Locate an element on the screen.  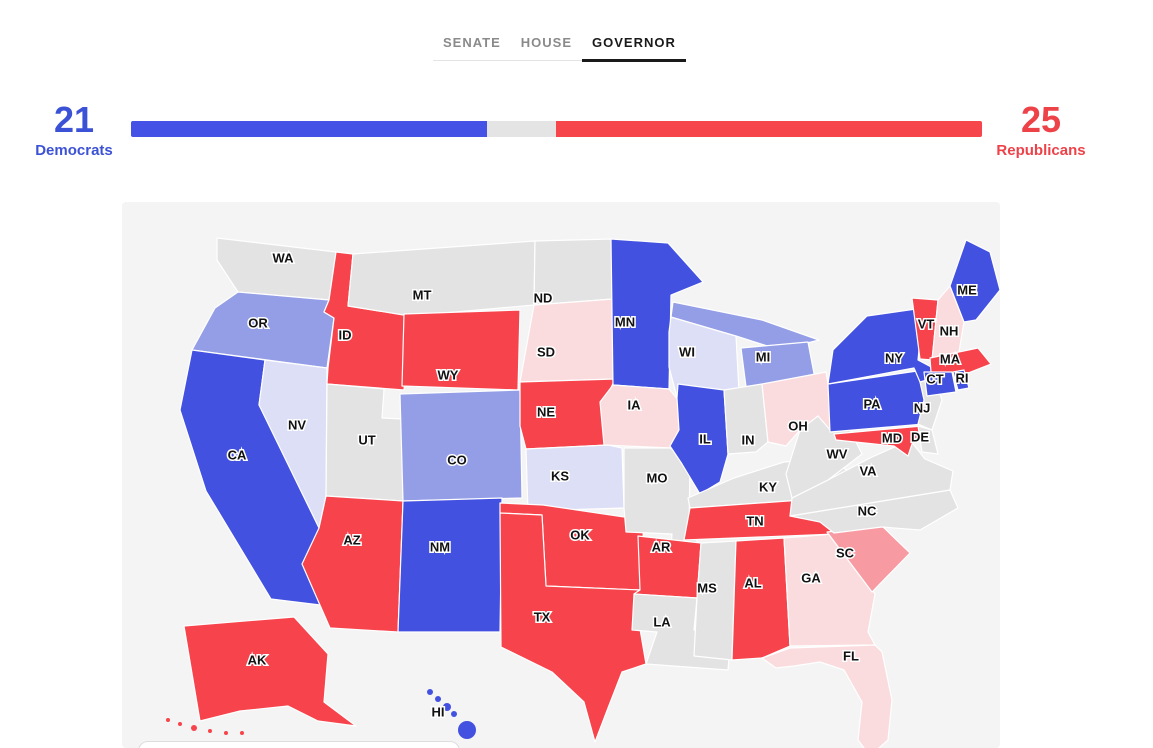
state-UT is located at coordinates (364, 442).